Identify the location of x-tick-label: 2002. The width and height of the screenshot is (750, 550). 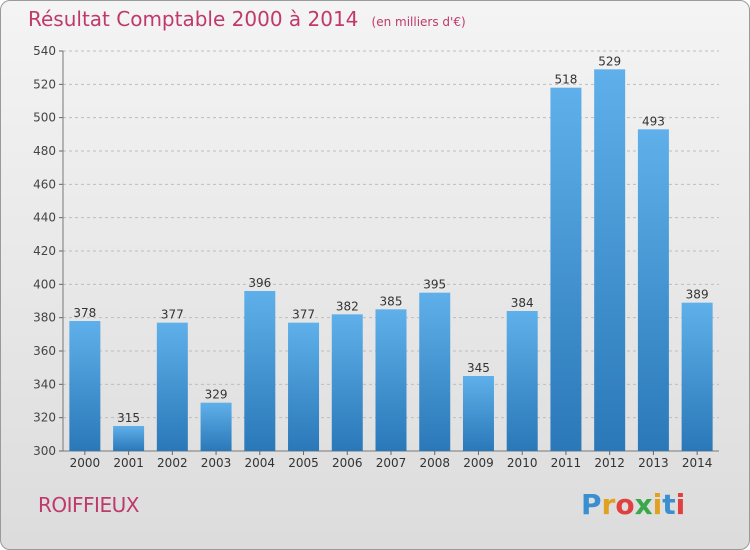
(172, 463).